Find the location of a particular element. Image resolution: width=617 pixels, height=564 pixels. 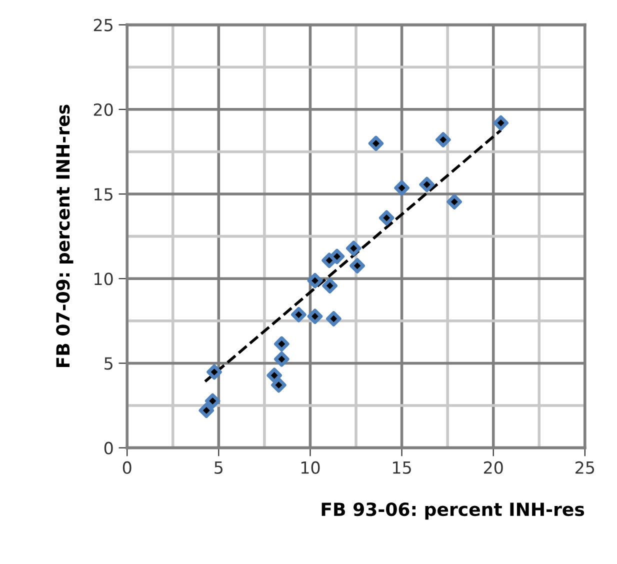

x-axis-title: FB 93-06: percent INH-res is located at coordinates (453, 511).